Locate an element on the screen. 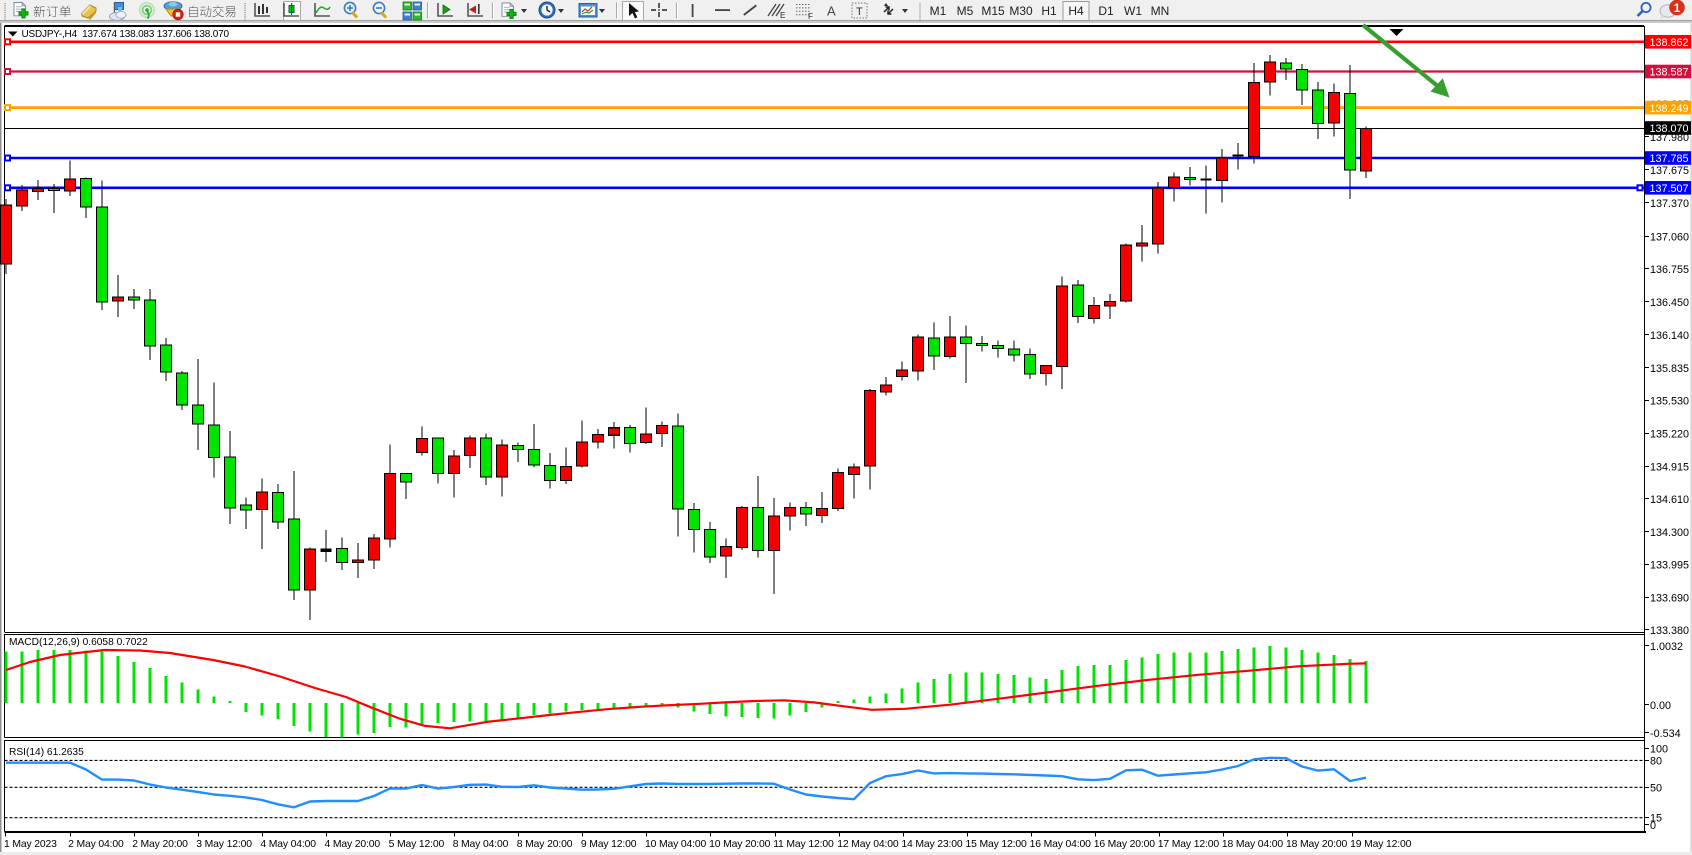 This screenshot has width=1692, height=855. svg-text: 137.980 is located at coordinates (1669, 138).